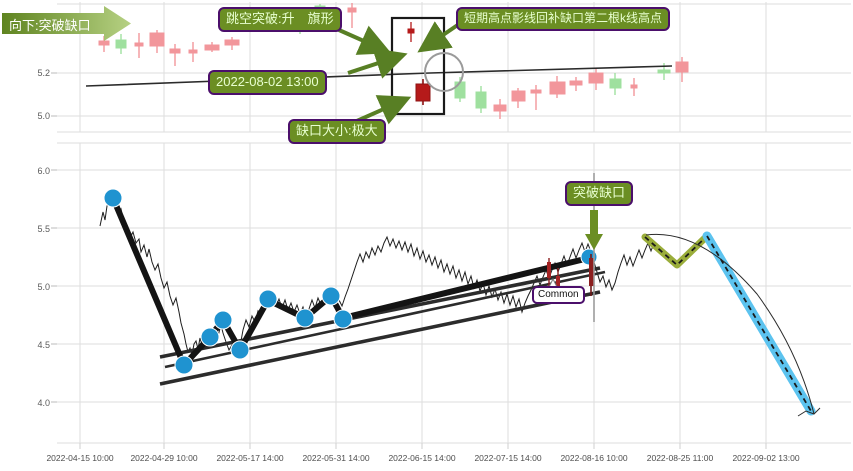 The image size is (853, 471). What do you see at coordinates (444, 72) in the screenshot?
I see `circle-highlight-icon` at bounding box center [444, 72].